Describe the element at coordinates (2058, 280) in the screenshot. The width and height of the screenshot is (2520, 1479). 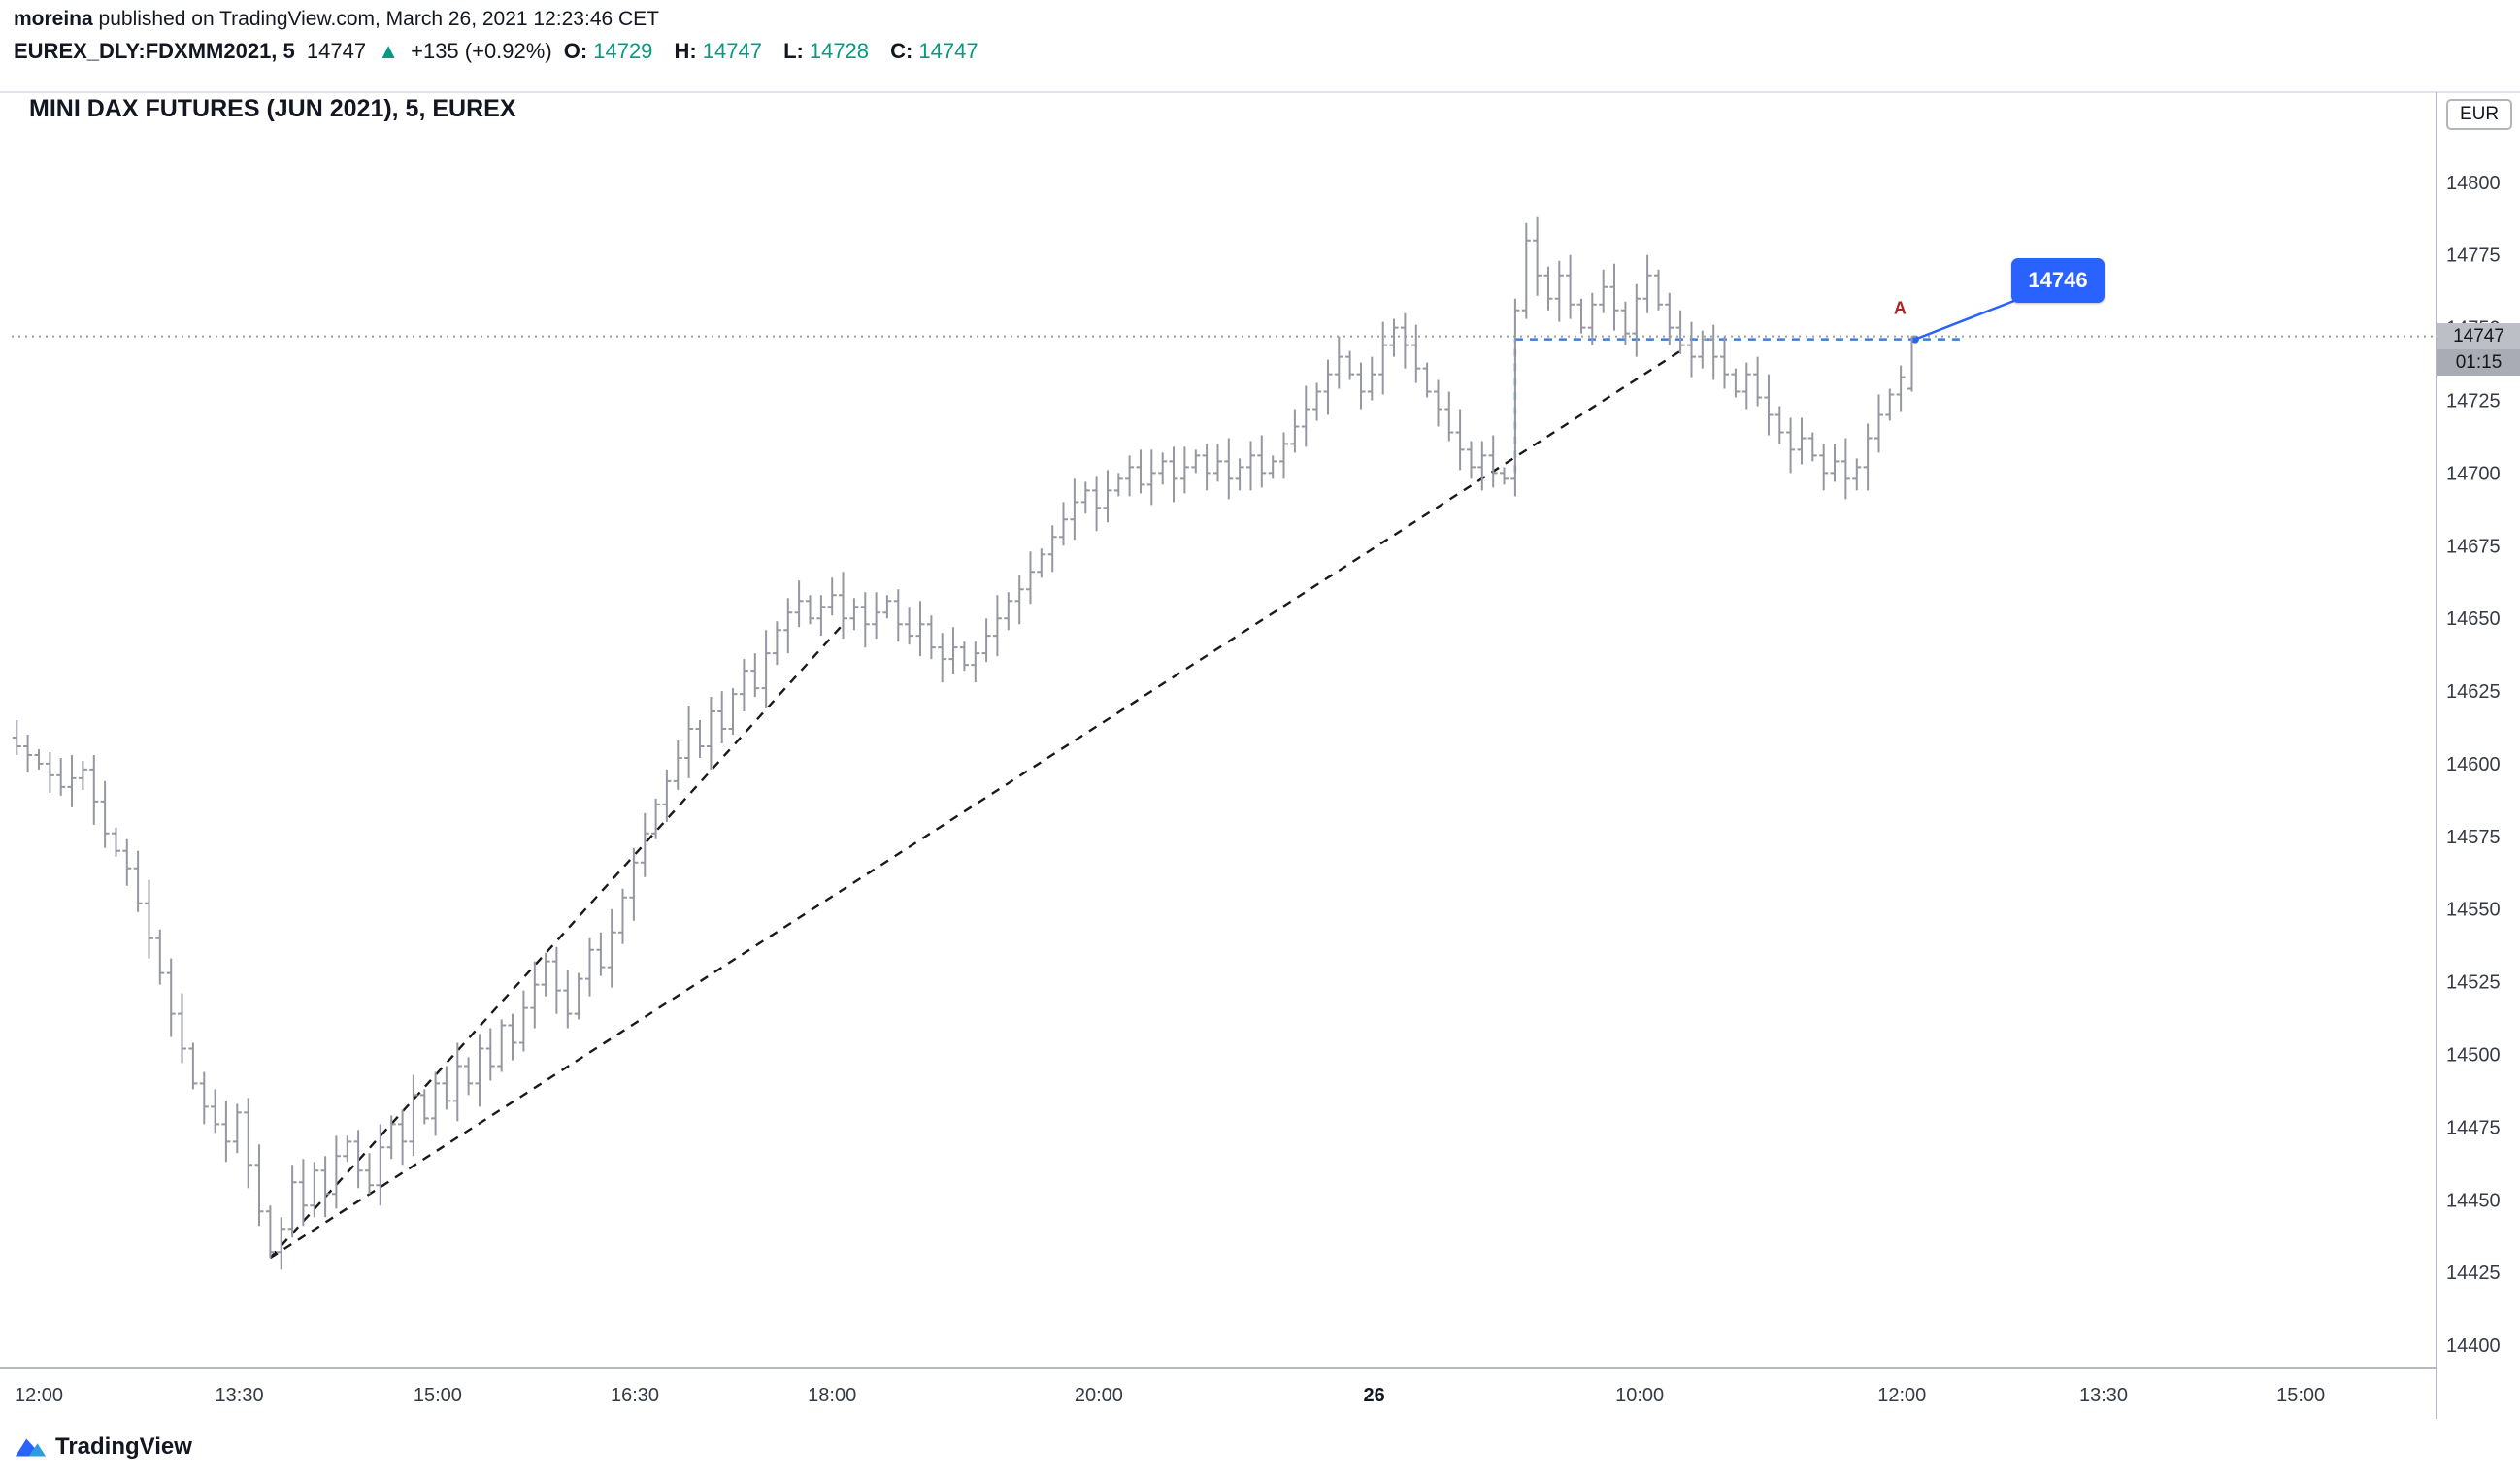
I see `price-callout-bubble: 14746` at that location.